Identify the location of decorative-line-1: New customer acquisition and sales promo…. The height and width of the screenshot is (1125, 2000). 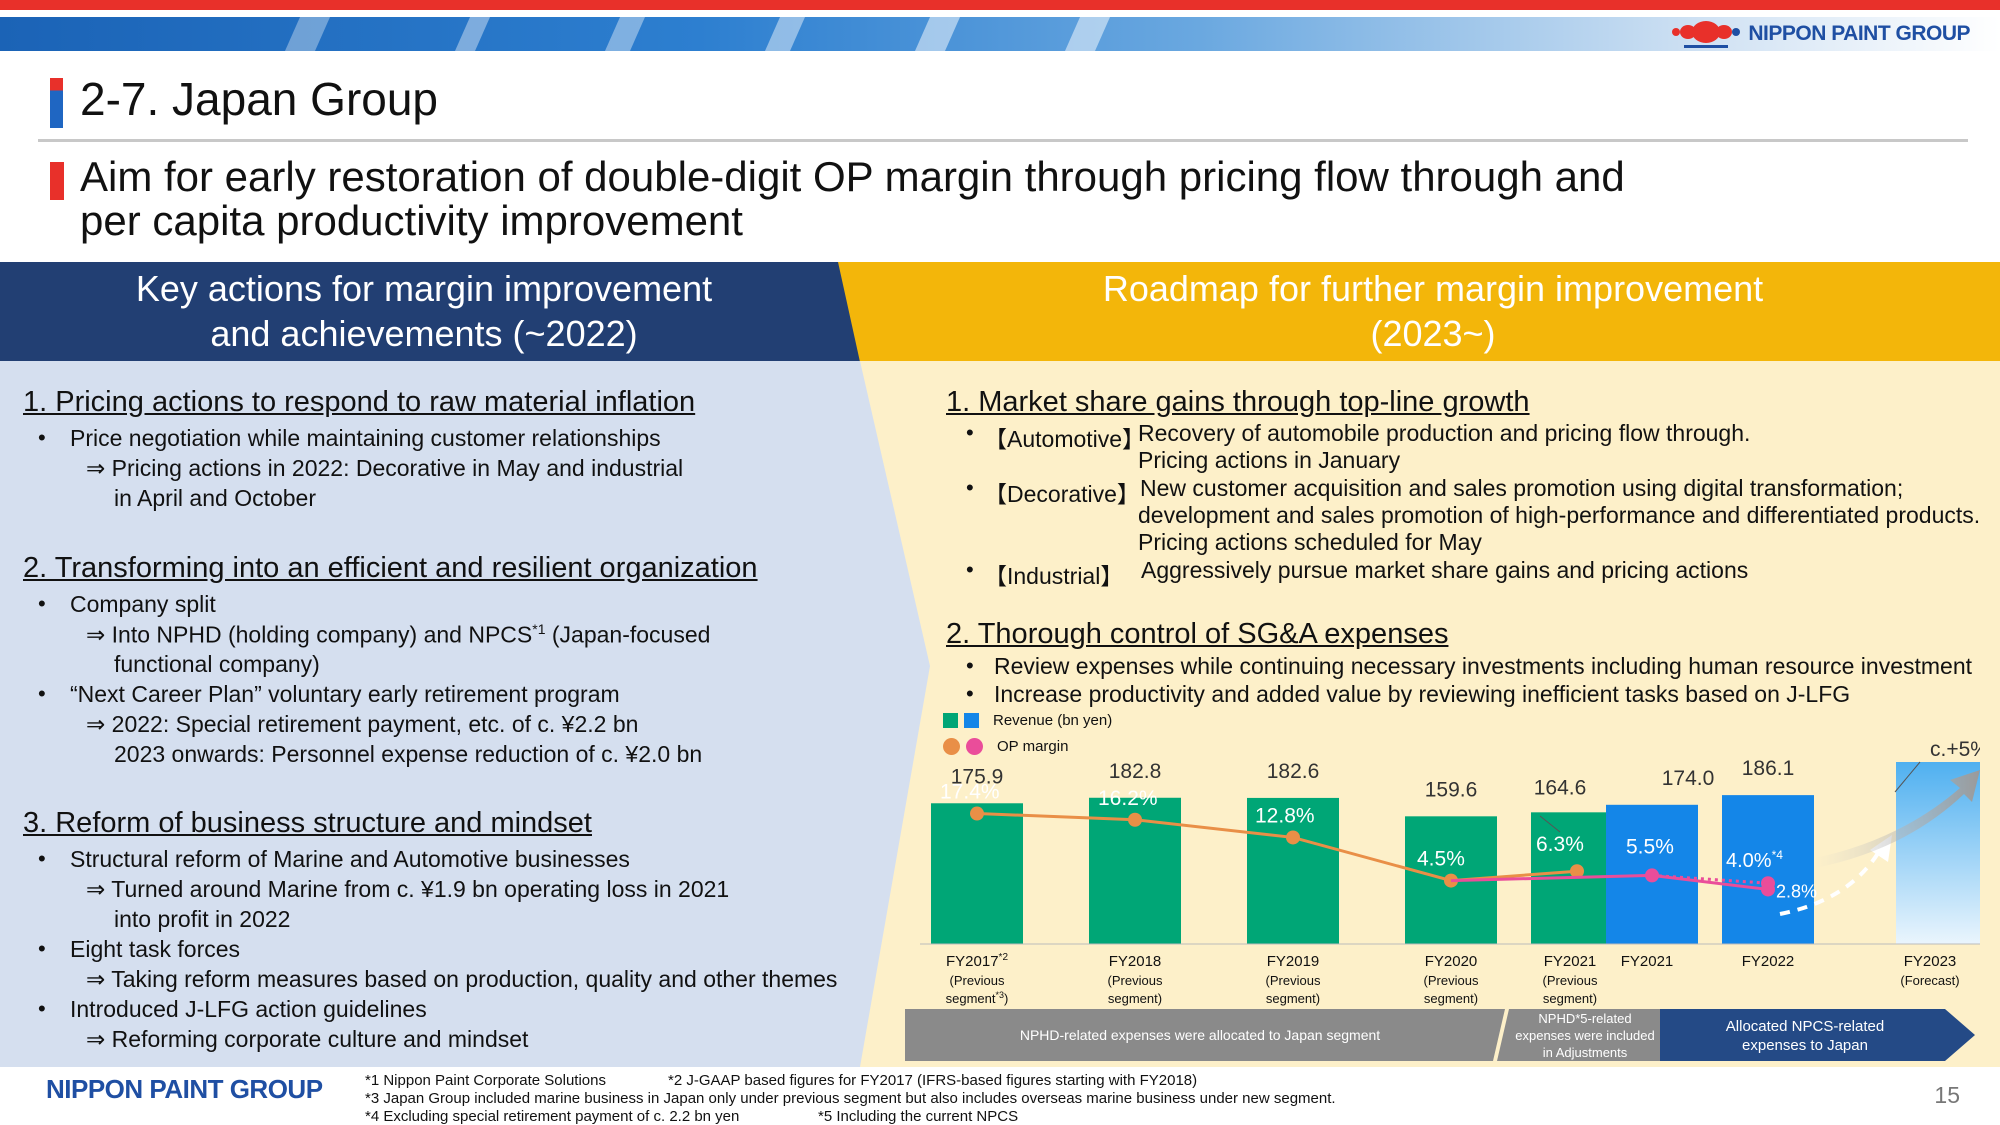
(1522, 488).